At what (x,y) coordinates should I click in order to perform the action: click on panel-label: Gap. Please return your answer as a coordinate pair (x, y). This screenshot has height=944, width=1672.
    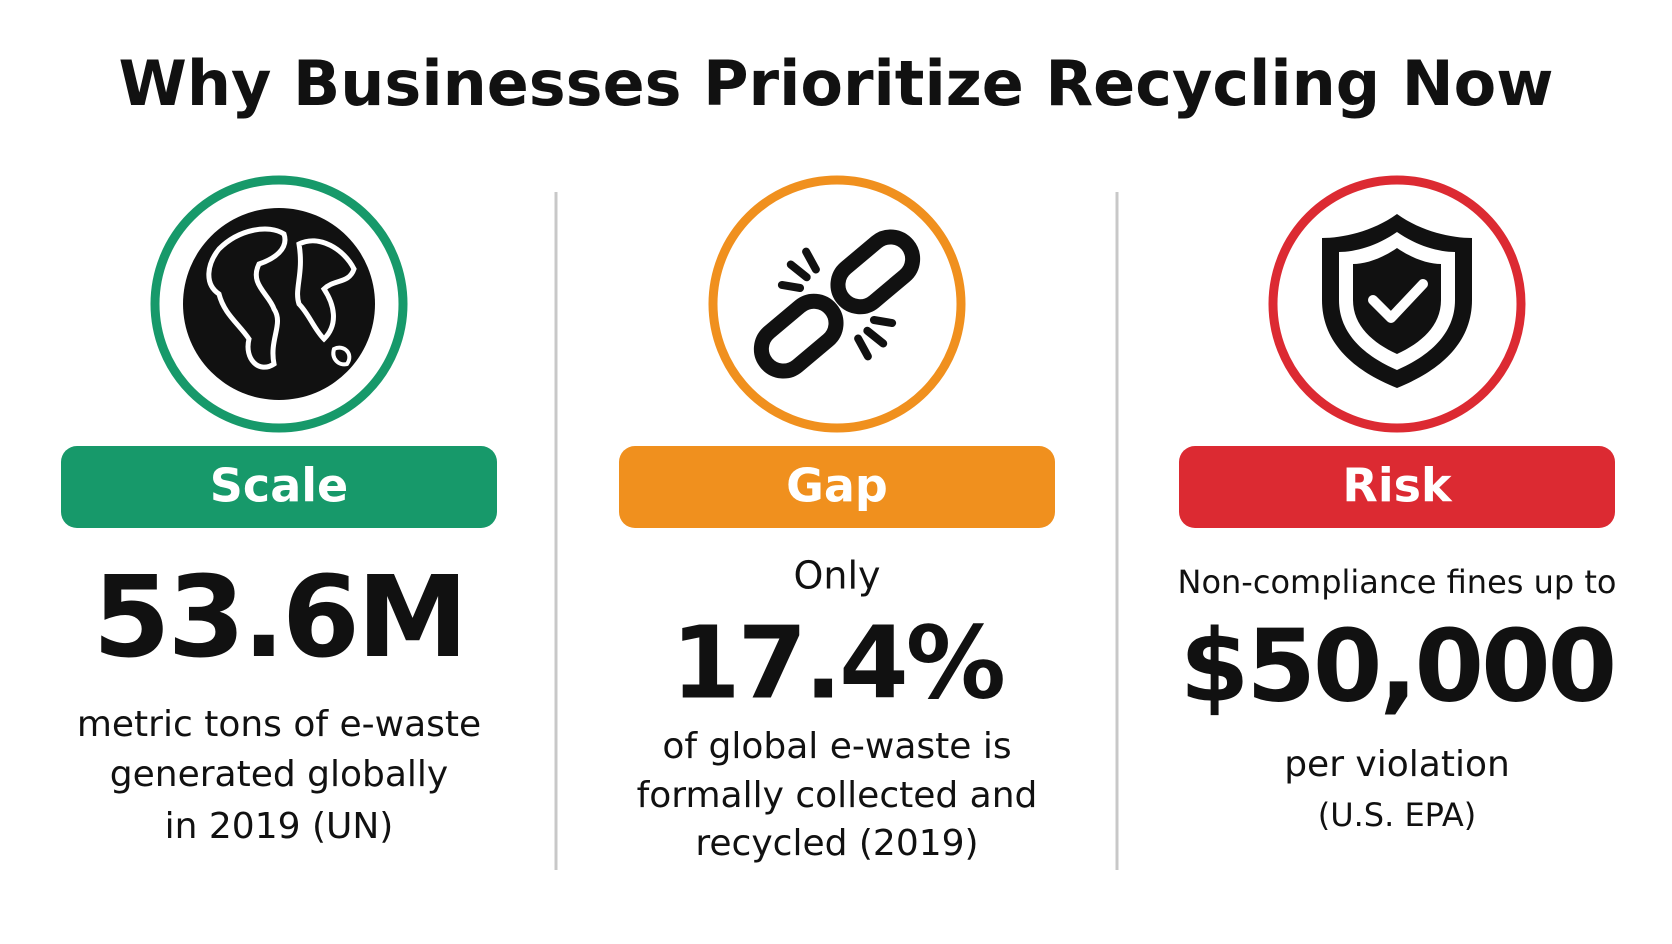
    Looking at the image, I should click on (837, 486).